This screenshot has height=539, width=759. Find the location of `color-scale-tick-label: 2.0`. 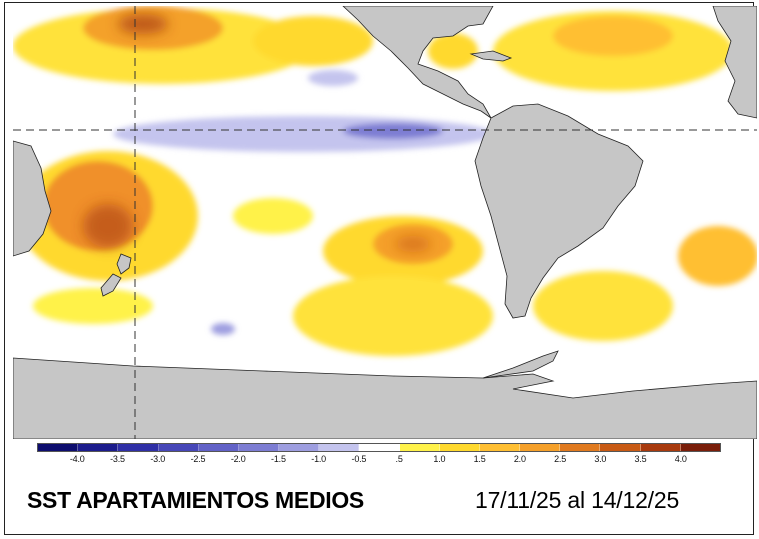

color-scale-tick-label: 2.0 is located at coordinates (519, 459).